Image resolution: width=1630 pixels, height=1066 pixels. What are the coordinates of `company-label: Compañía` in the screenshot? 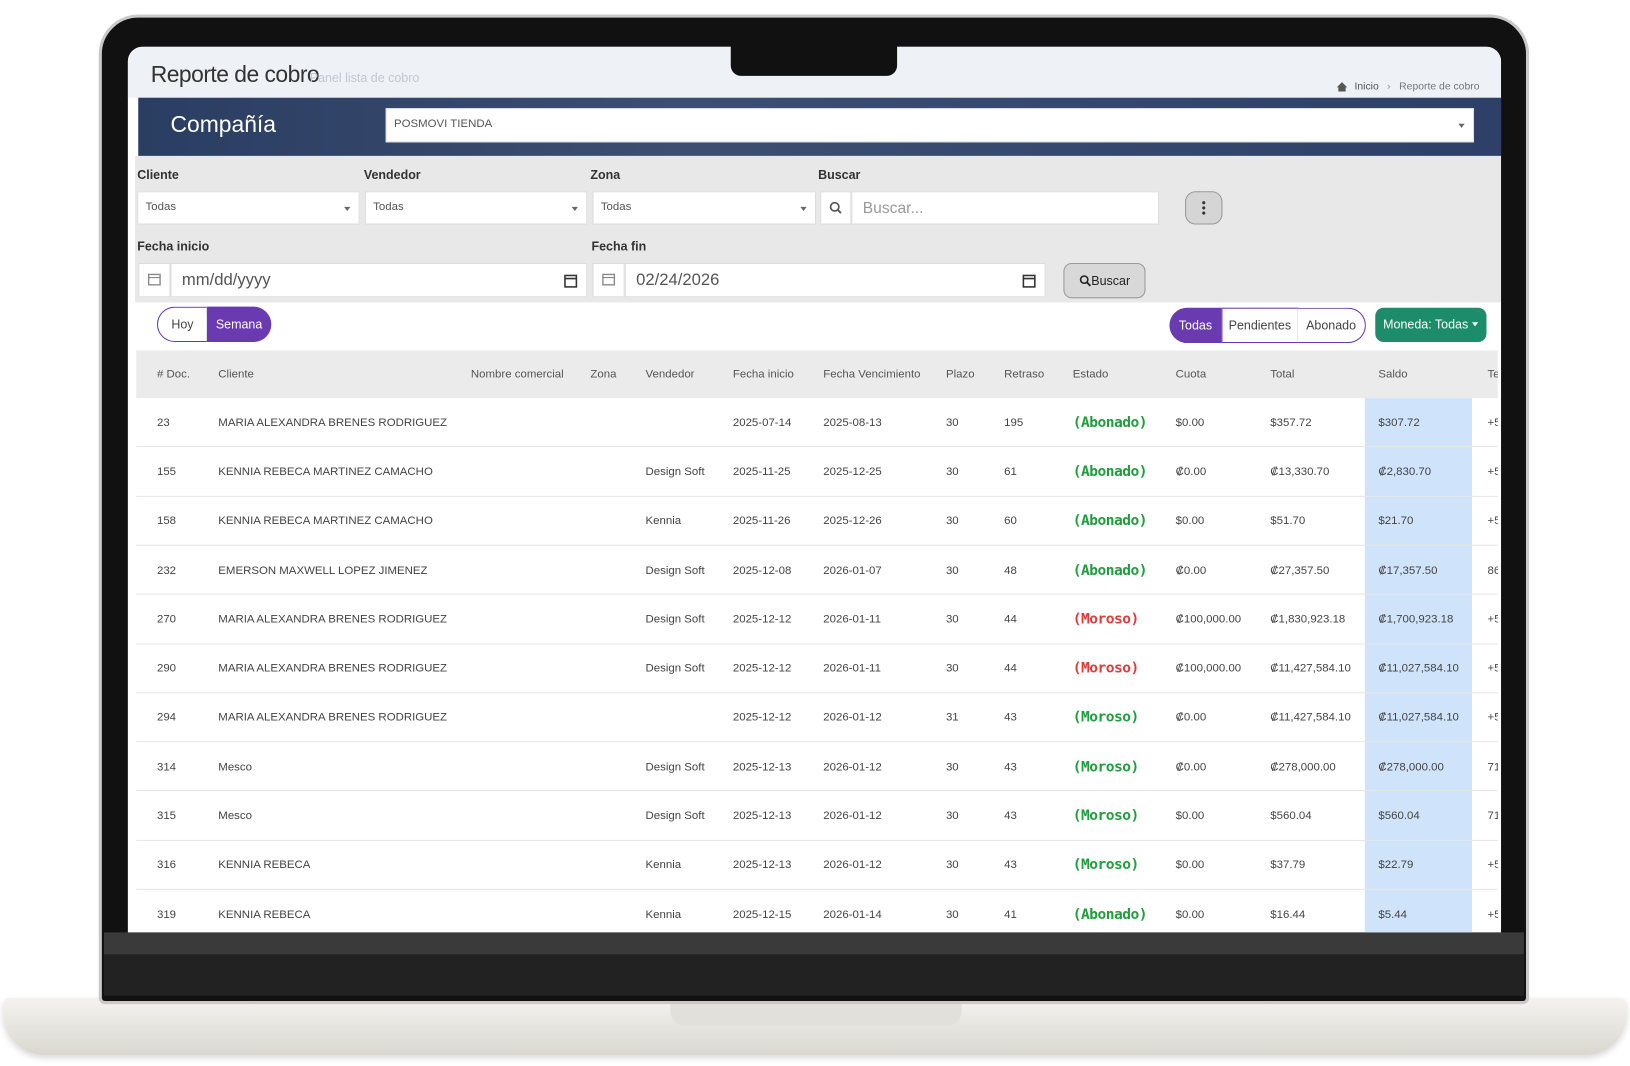 It's located at (223, 124).